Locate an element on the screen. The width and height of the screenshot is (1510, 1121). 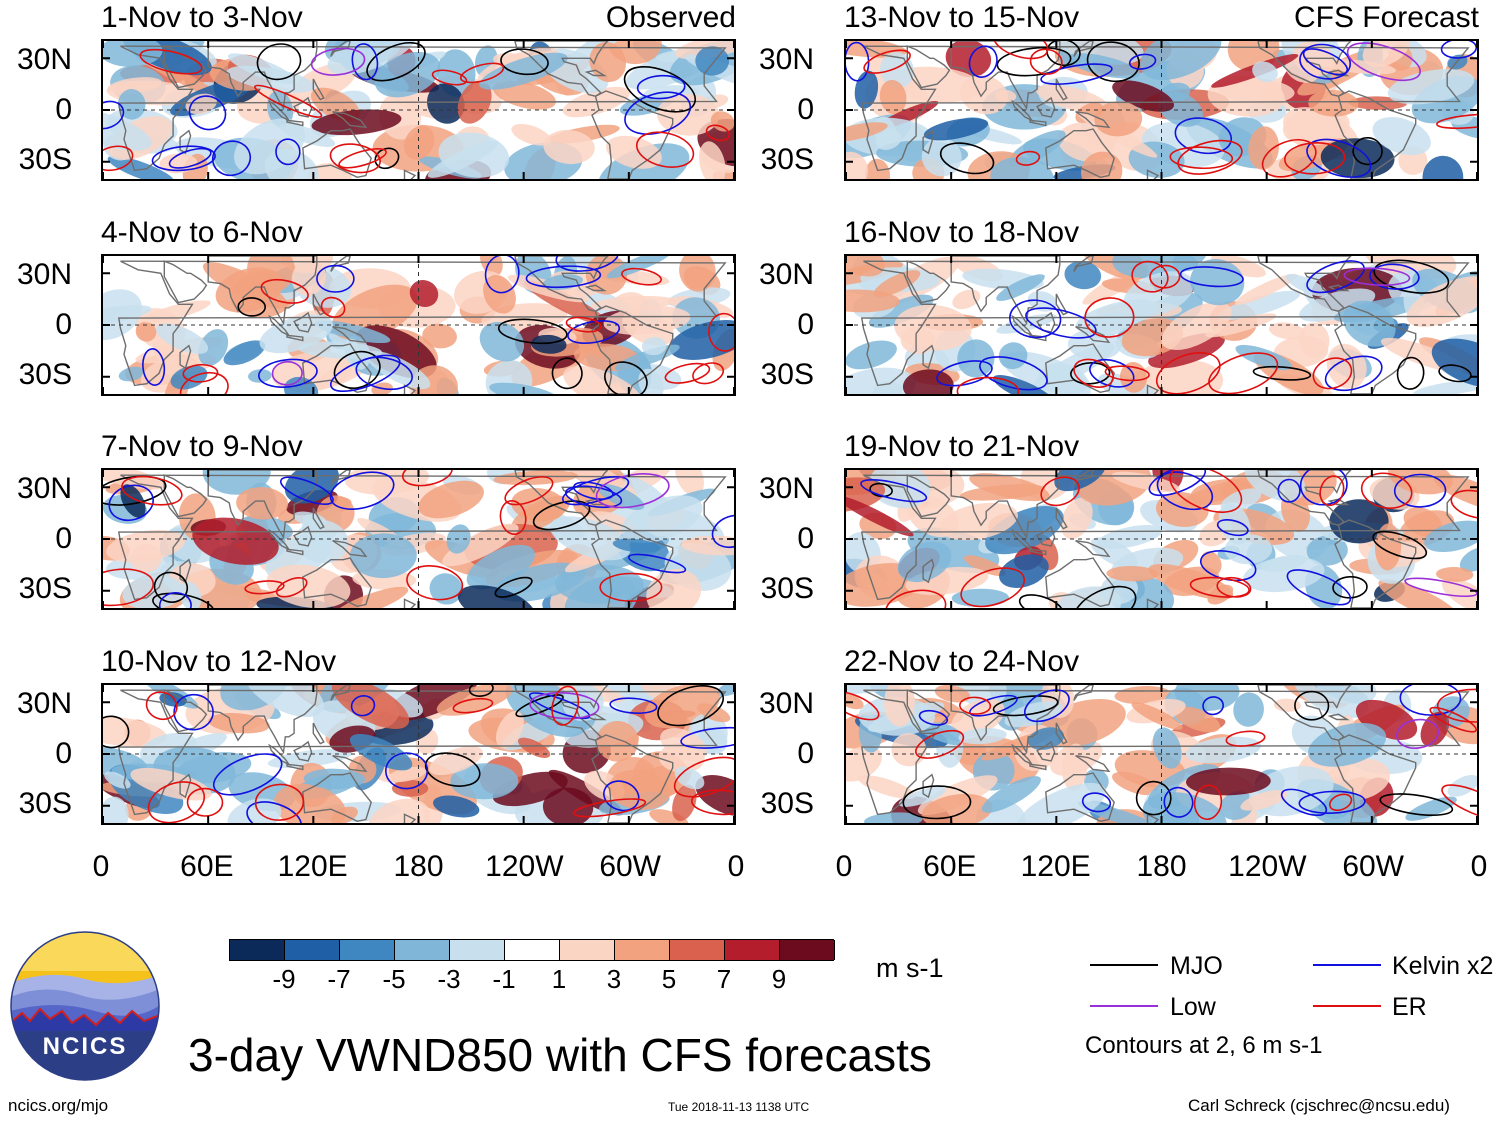
legend-line-mjo is located at coordinates (1124, 965).